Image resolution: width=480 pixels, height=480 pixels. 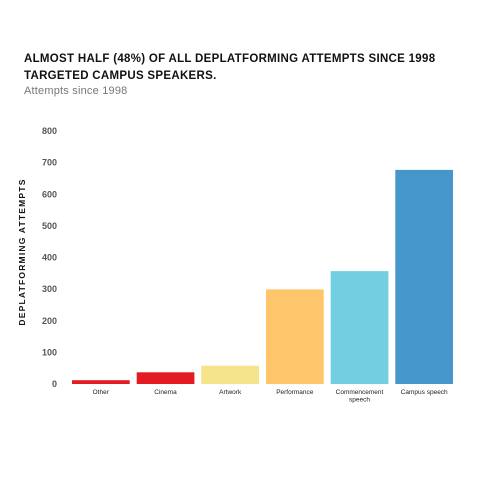 What do you see at coordinates (49, 352) in the screenshot?
I see `y-tick-label: 100` at bounding box center [49, 352].